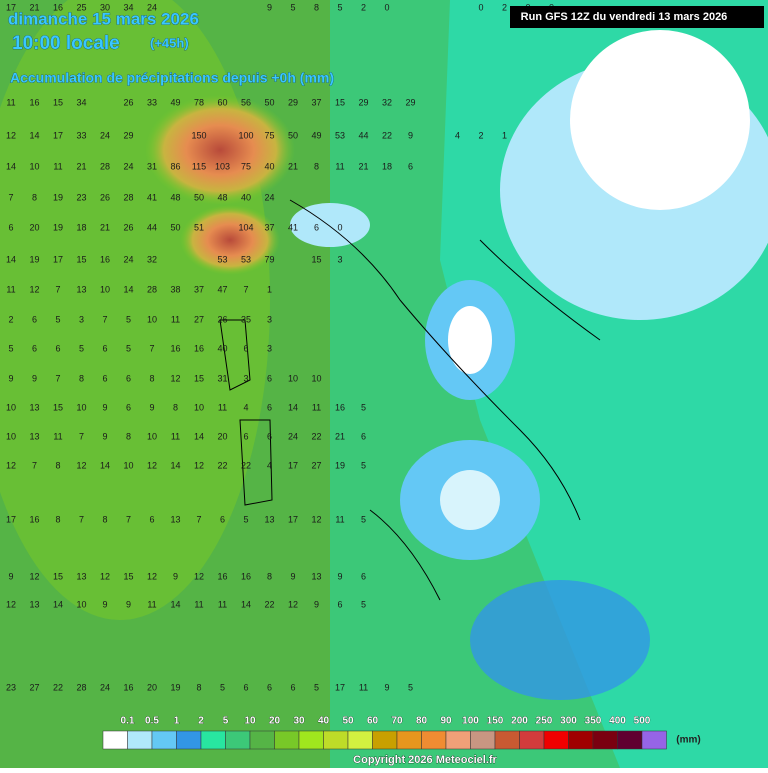 This screenshot has width=768, height=773. What do you see at coordinates (11, 687) in the screenshot?
I see `grid-value: 23` at bounding box center [11, 687].